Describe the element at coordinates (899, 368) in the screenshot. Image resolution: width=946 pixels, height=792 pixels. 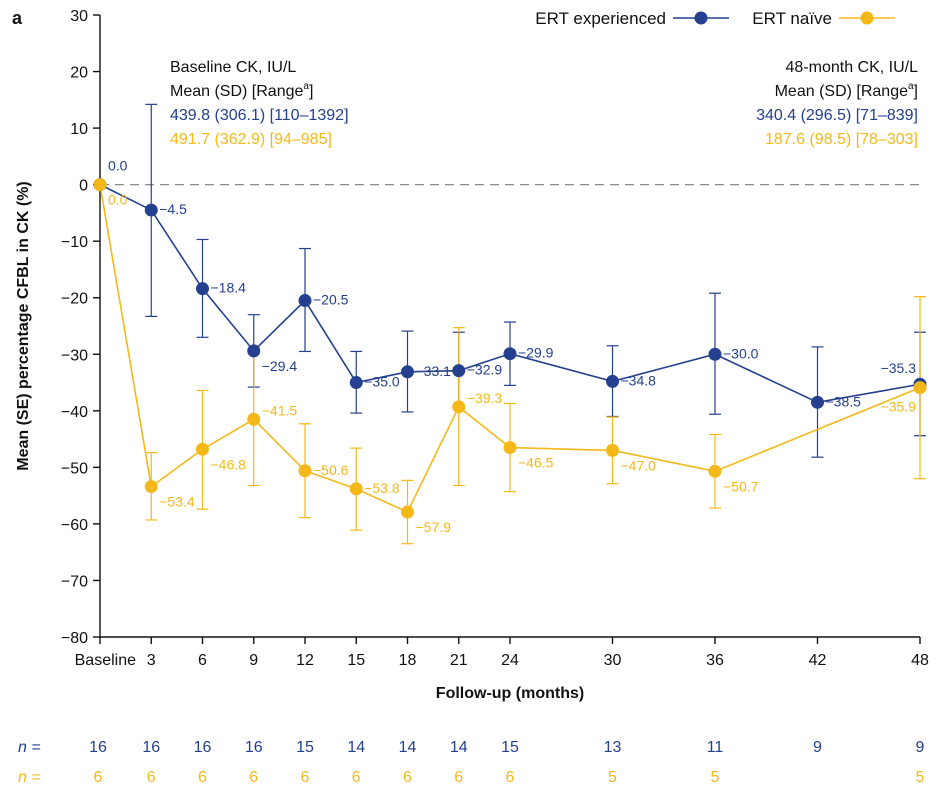
I see `ert-experienced-data-label: −35.3` at that location.